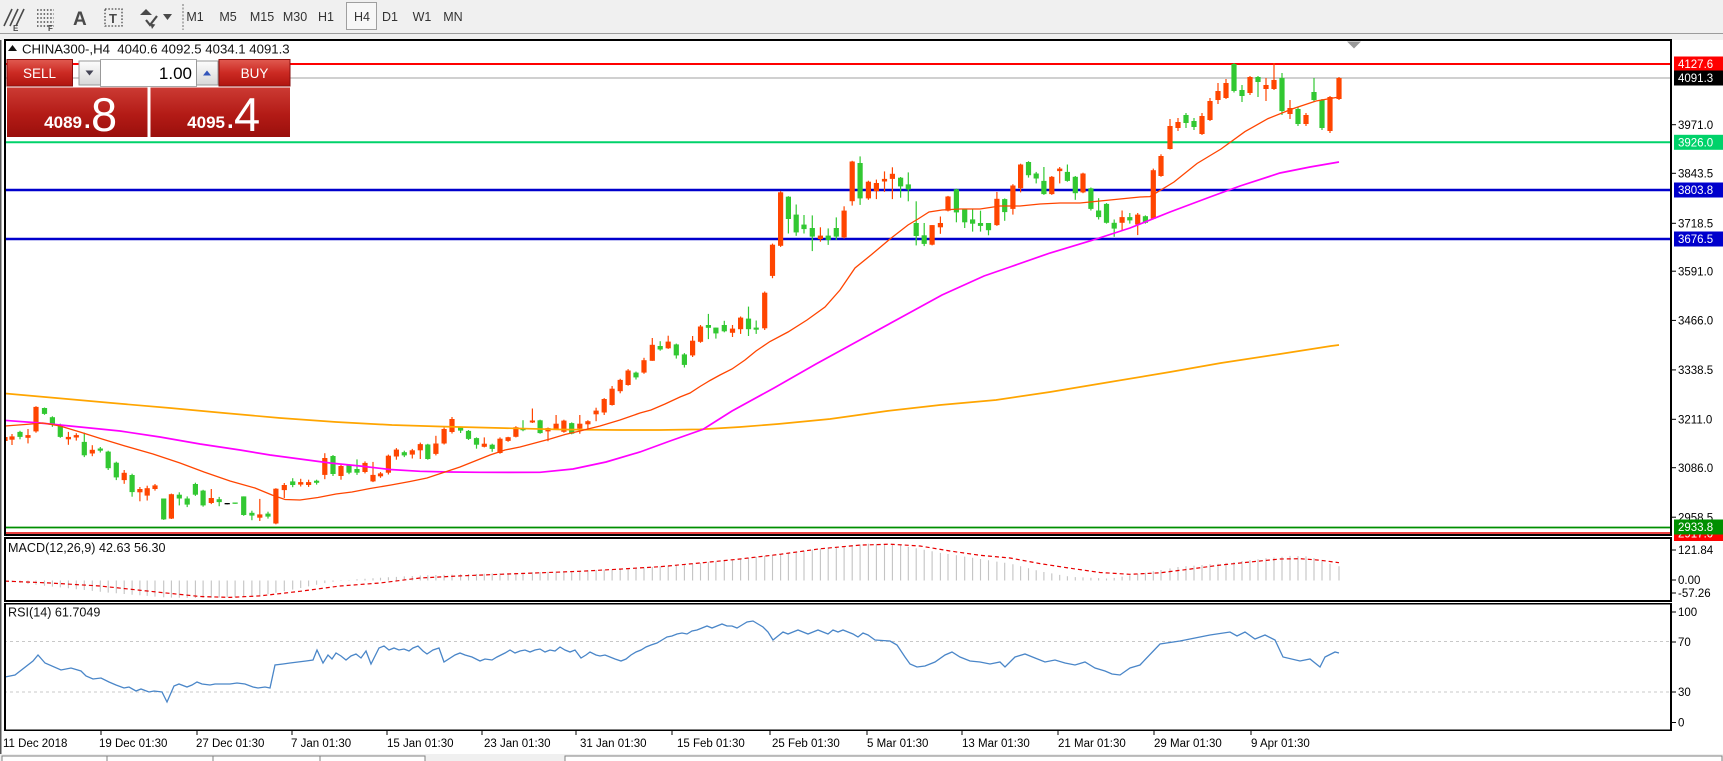  I want to click on svg-text: 121.84, so click(1696, 551).